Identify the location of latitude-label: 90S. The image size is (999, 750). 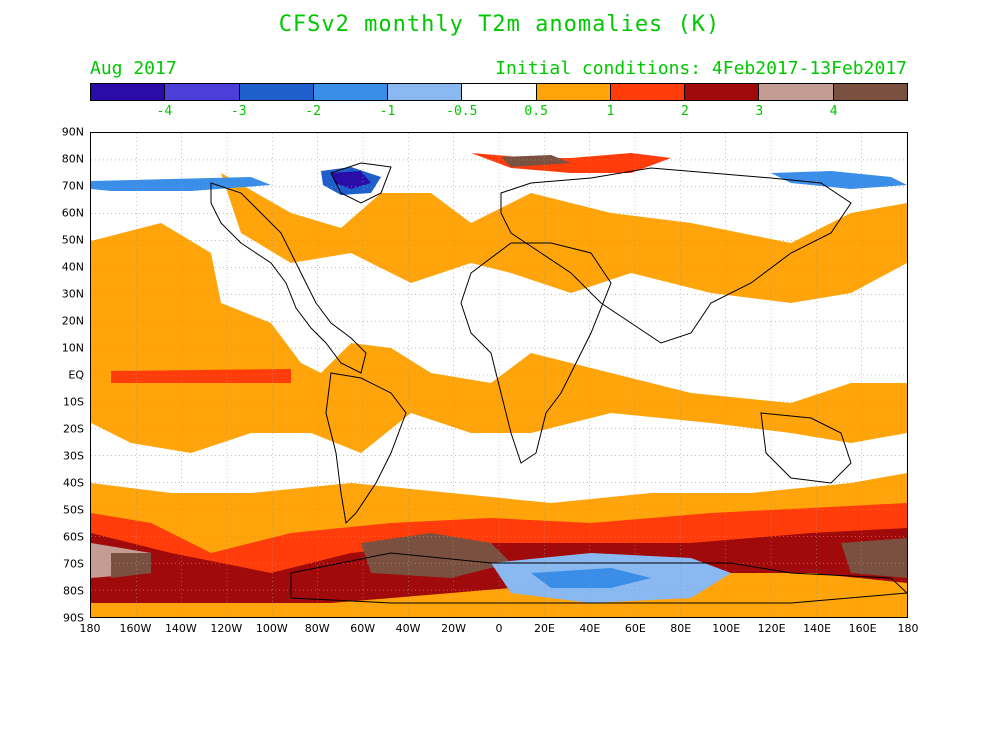
(73, 618).